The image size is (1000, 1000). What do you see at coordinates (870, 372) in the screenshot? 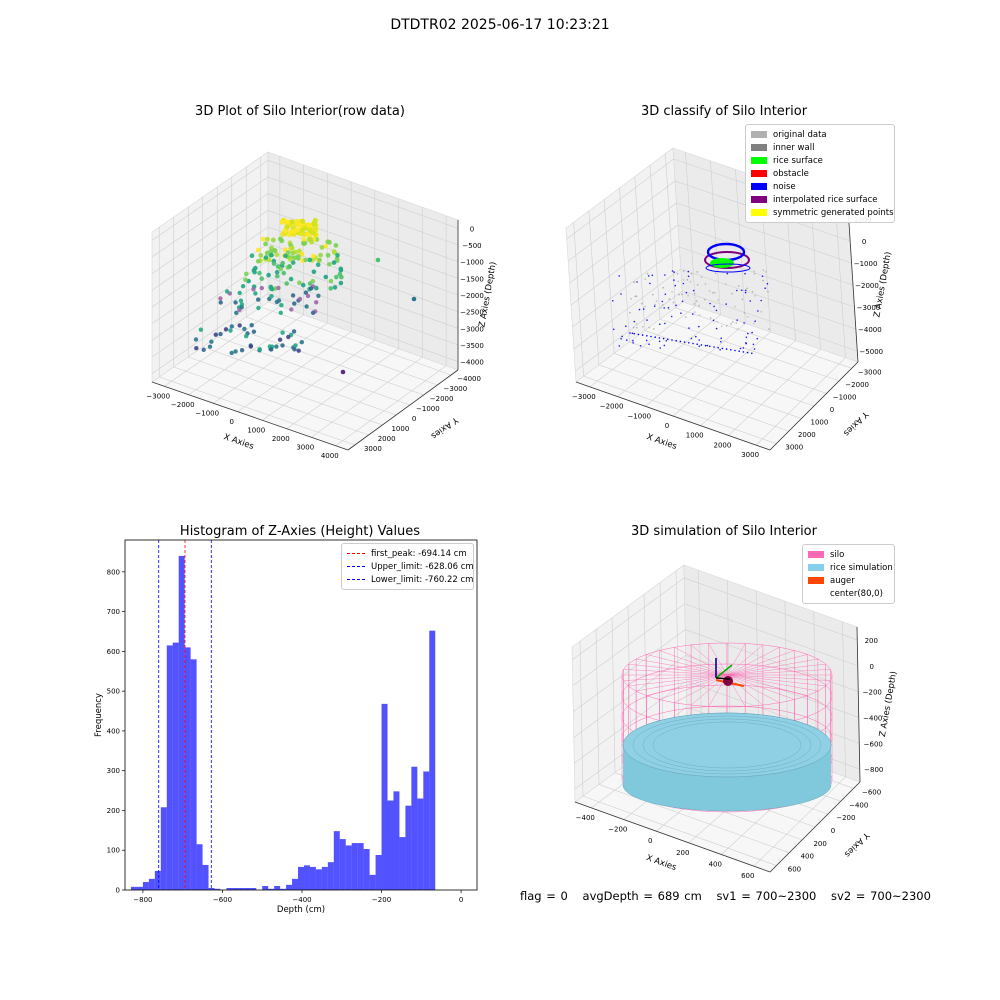
I see `y-tick-label: −3000` at bounding box center [870, 372].